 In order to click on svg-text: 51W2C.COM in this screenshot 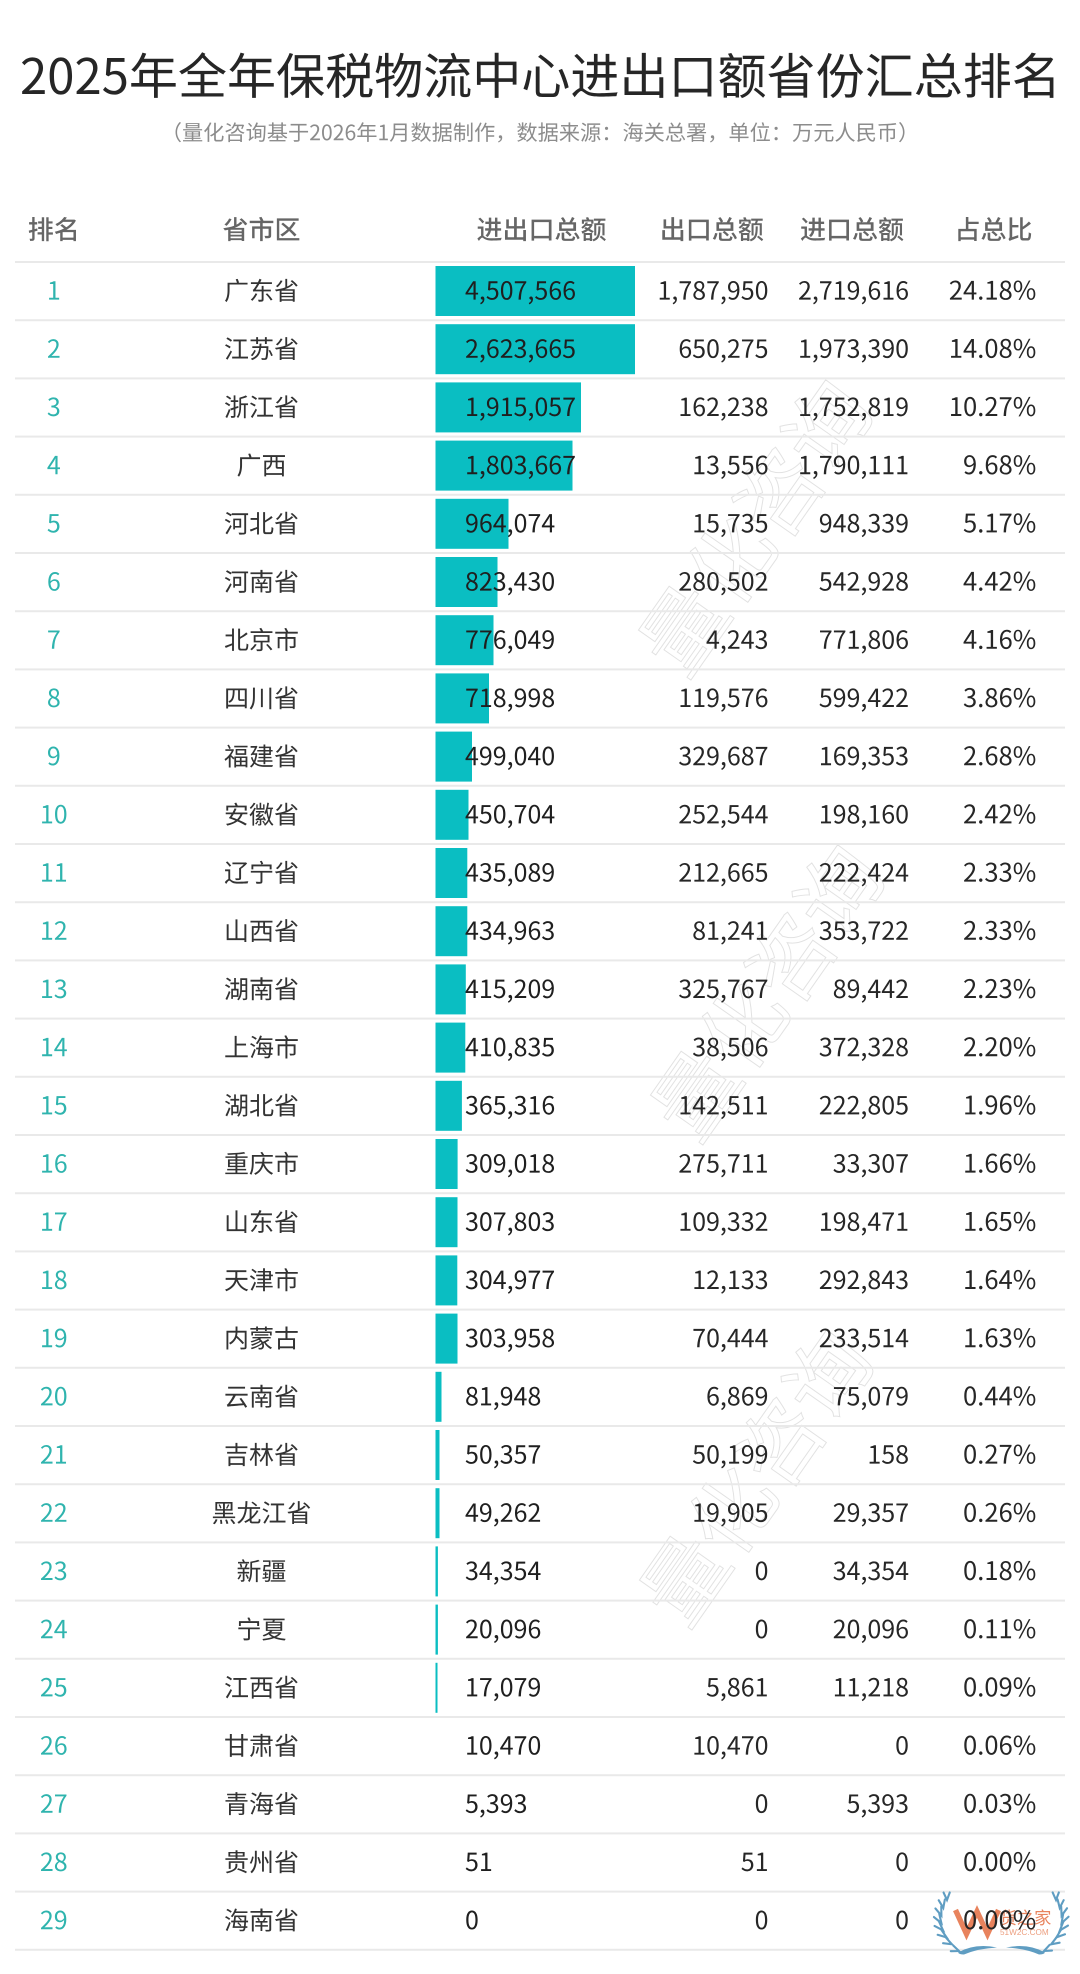, I will do `click(1024, 1932)`.